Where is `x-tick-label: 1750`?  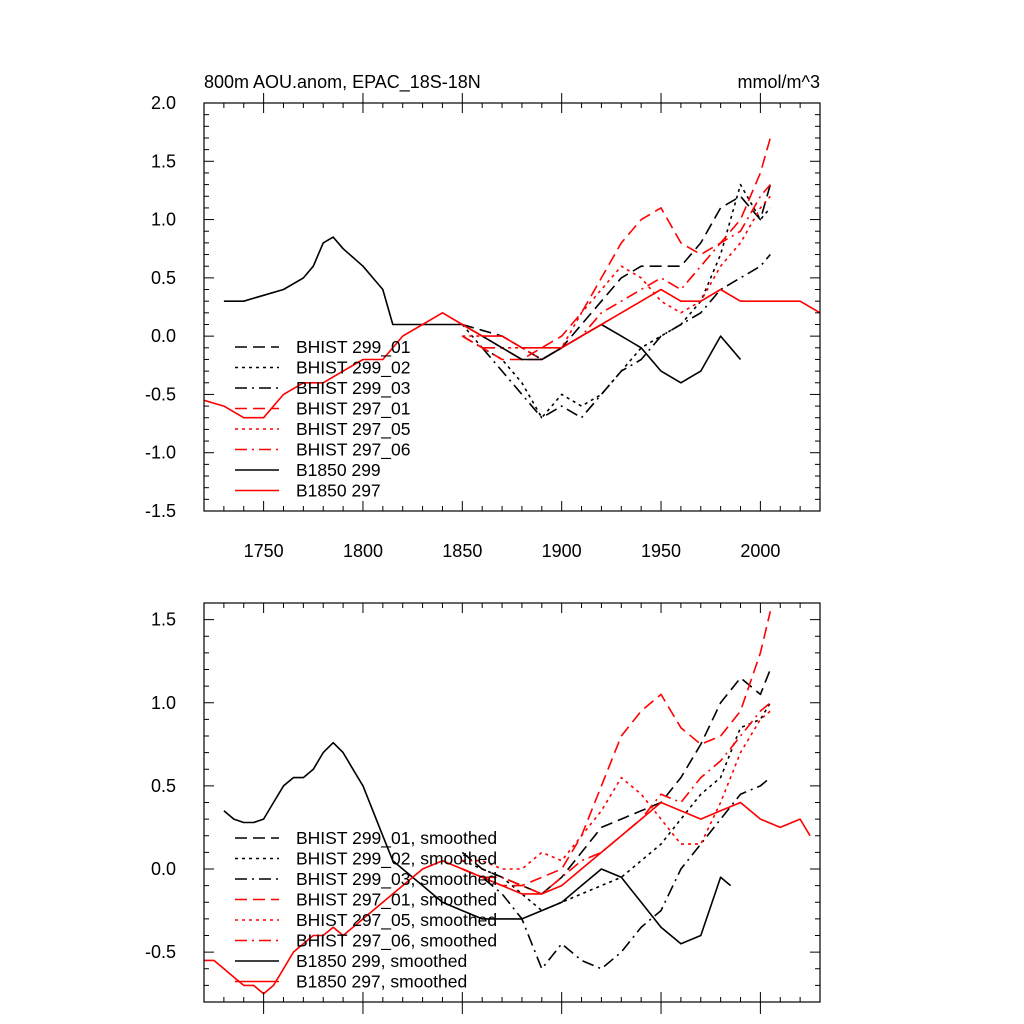
x-tick-label: 1750 is located at coordinates (264, 551).